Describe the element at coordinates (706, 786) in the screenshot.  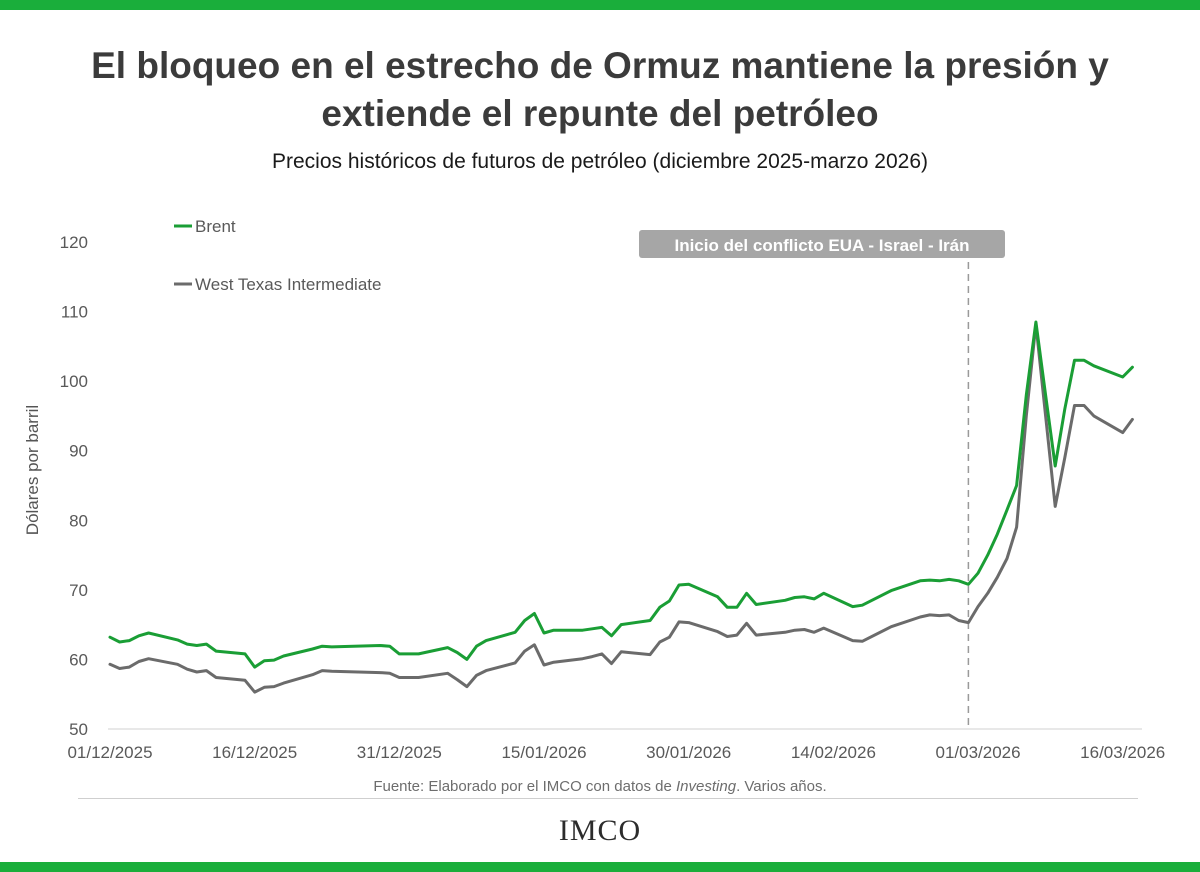
I see `source-italic: Investing` at that location.